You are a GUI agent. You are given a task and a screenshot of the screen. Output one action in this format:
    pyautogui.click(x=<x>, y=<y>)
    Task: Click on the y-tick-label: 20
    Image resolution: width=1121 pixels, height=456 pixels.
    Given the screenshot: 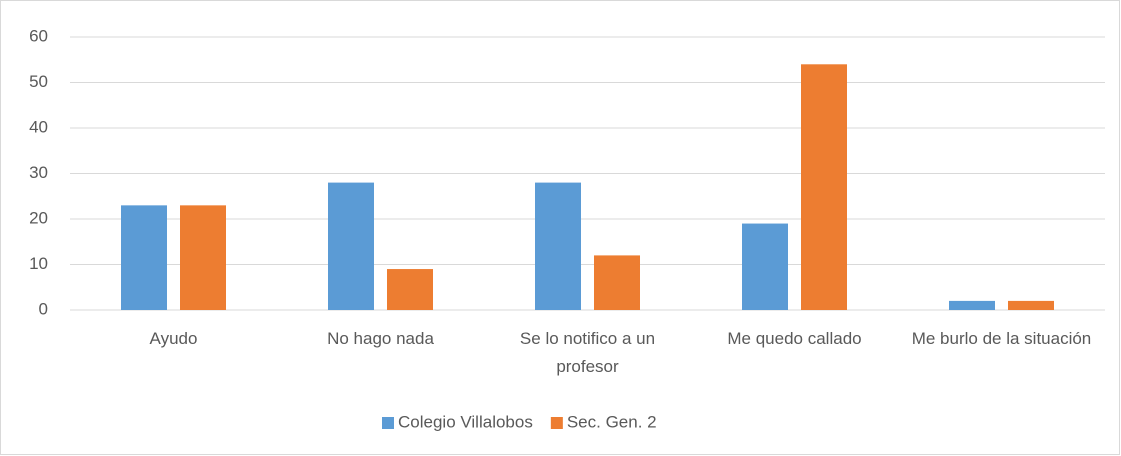 What is the action you would take?
    pyautogui.click(x=38, y=217)
    